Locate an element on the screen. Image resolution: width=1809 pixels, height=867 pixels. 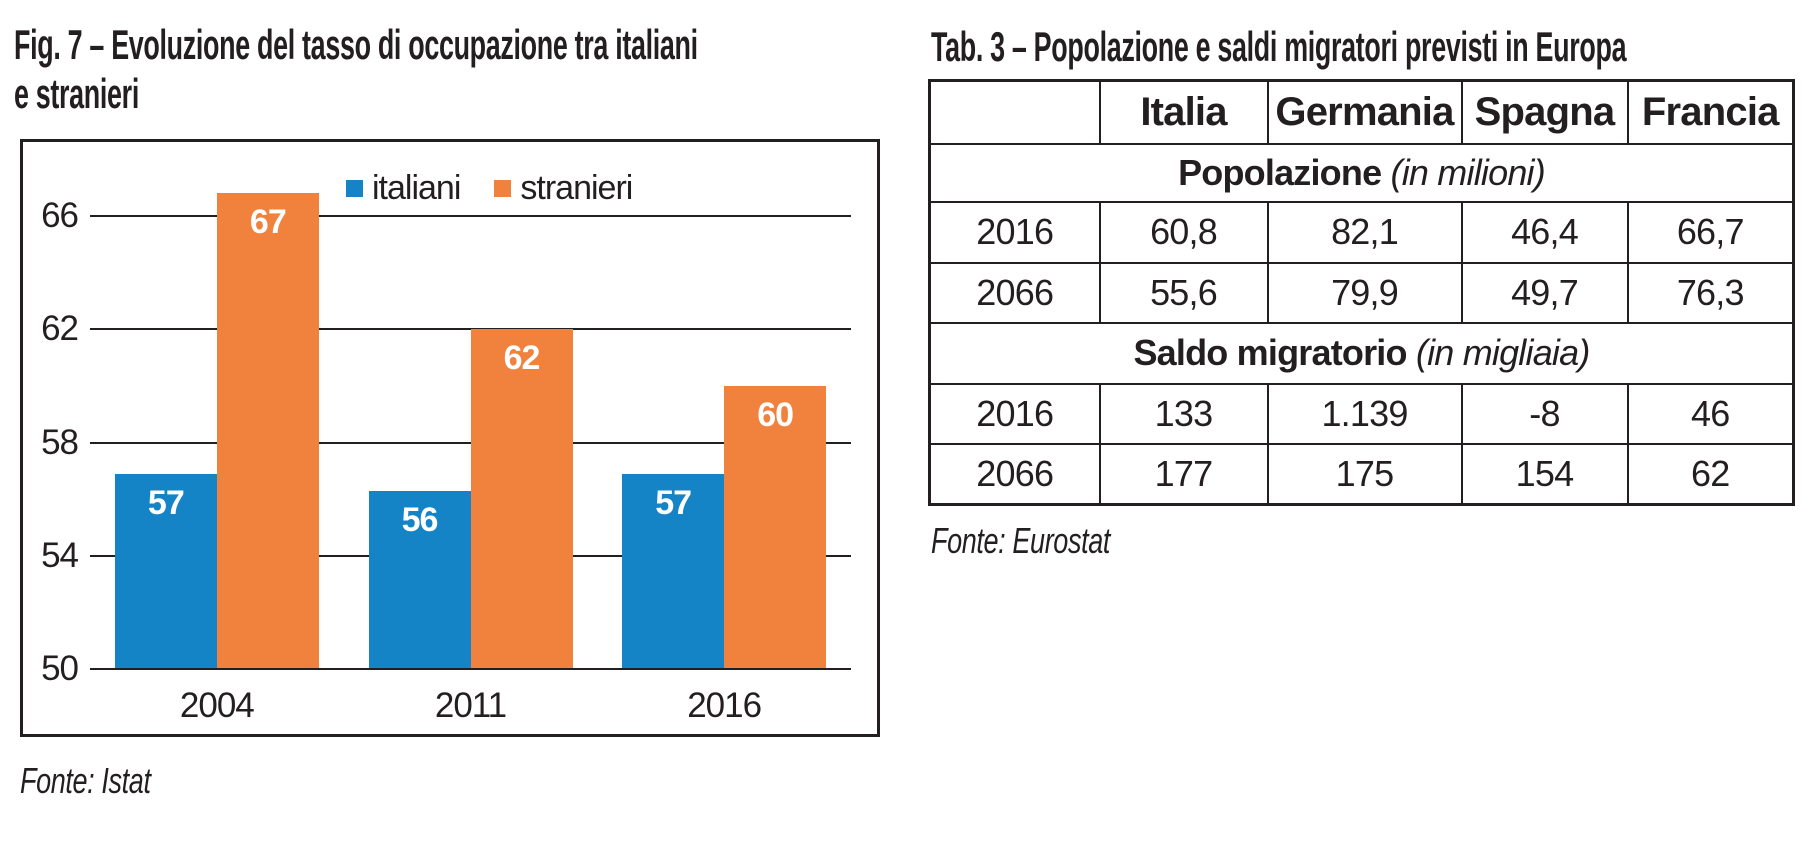
value-cell-spagna: -8 is located at coordinates (1544, 413).